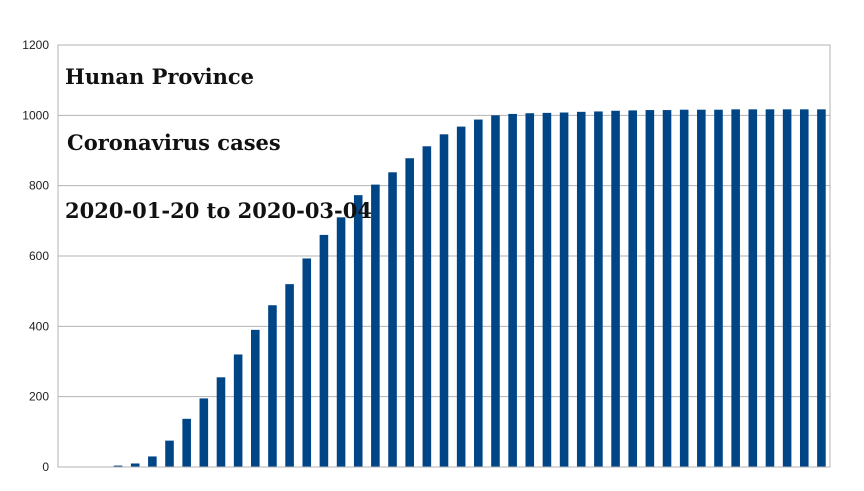 Image resolution: width=864 pixels, height=491 pixels. I want to click on chart-date-range: 2020-01-20 to 2020-03-04, so click(218, 210).